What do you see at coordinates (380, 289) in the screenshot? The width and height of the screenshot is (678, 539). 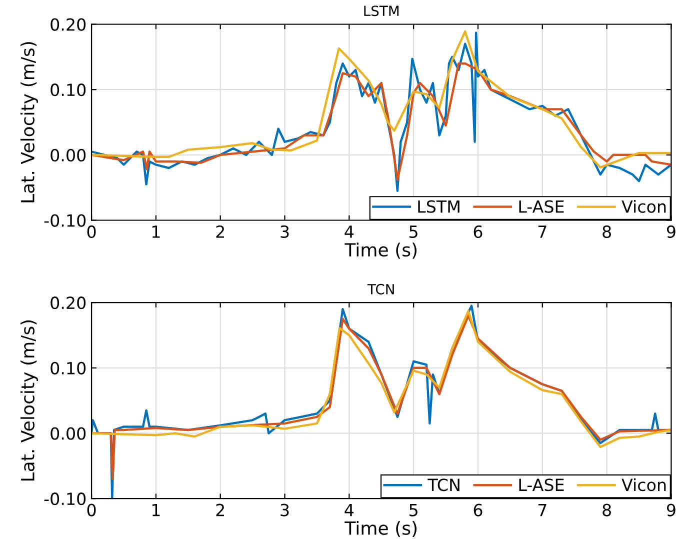 I see `chart-title: TCN` at bounding box center [380, 289].